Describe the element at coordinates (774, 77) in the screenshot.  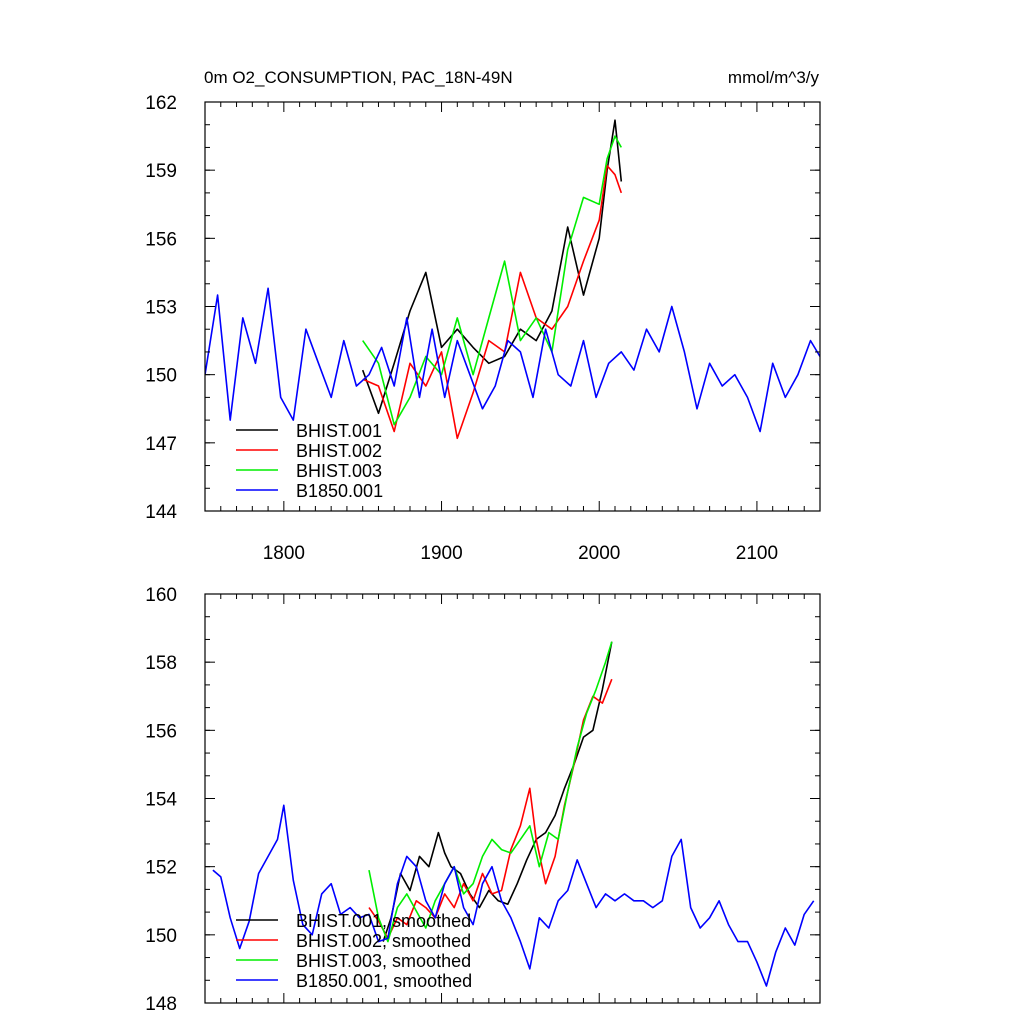
I see `top-panel-units: mmol/m^3/y` at that location.